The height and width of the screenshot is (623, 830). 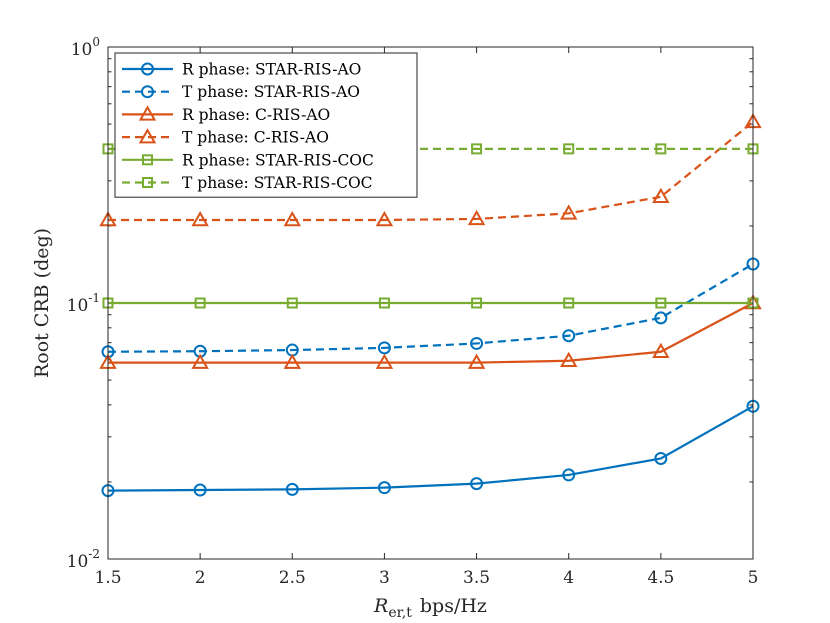 I want to click on legend-box, so click(x=266, y=125).